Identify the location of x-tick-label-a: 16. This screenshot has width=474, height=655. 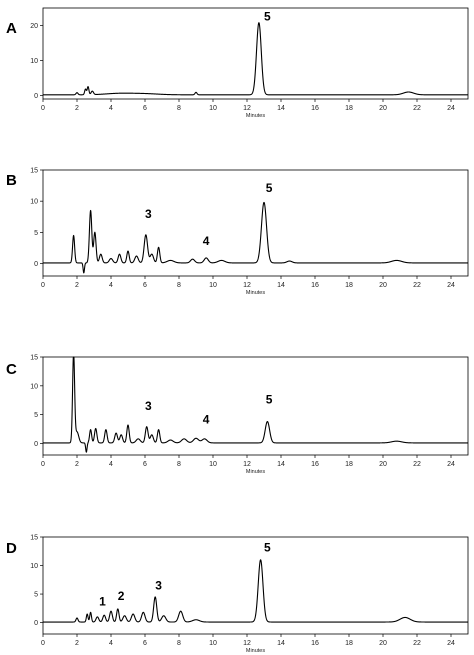
(315, 108).